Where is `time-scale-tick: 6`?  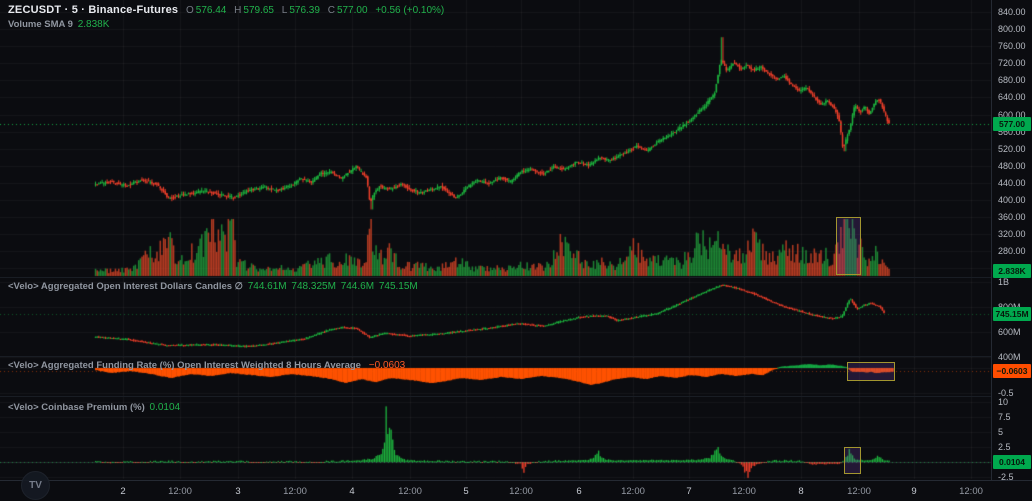 time-scale-tick: 6 is located at coordinates (579, 491).